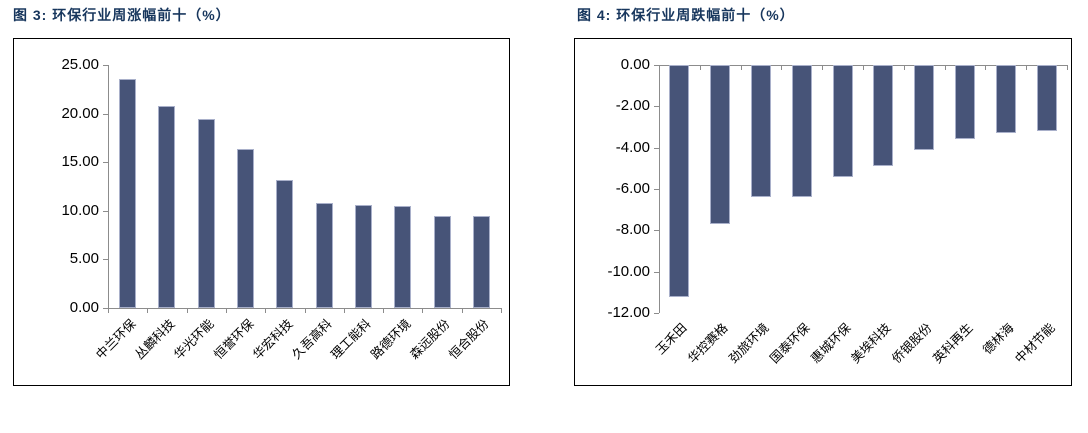  I want to click on y-axis-tick-label: -10.00, so click(628, 271).